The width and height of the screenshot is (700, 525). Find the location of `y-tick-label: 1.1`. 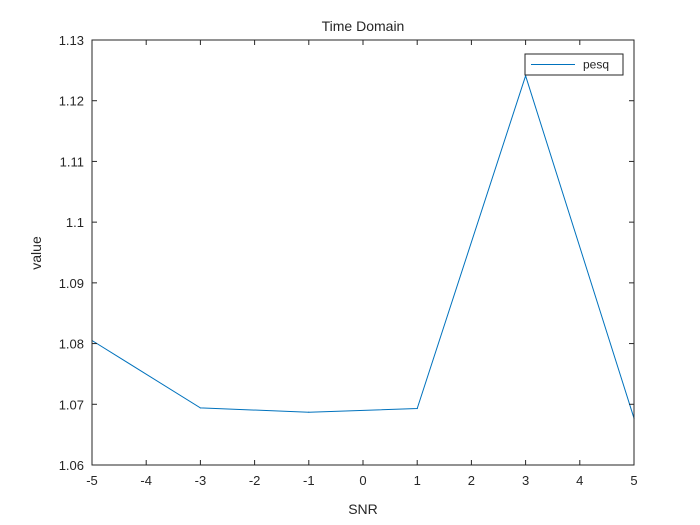

y-tick-label: 1.1 is located at coordinates (75, 222).